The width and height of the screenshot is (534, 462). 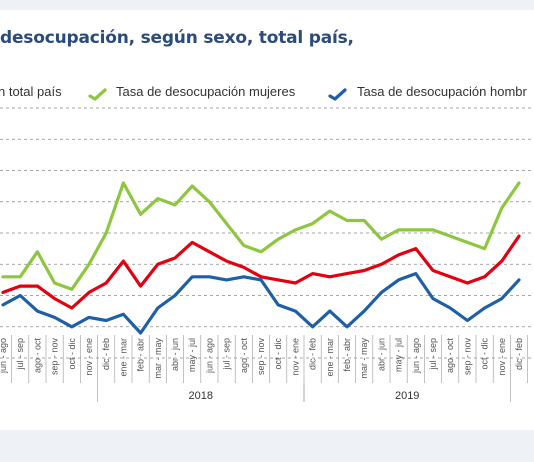 What do you see at coordinates (442, 91) in the screenshot?
I see `legend-label-hombres: Tasa de desocupación hombr` at bounding box center [442, 91].